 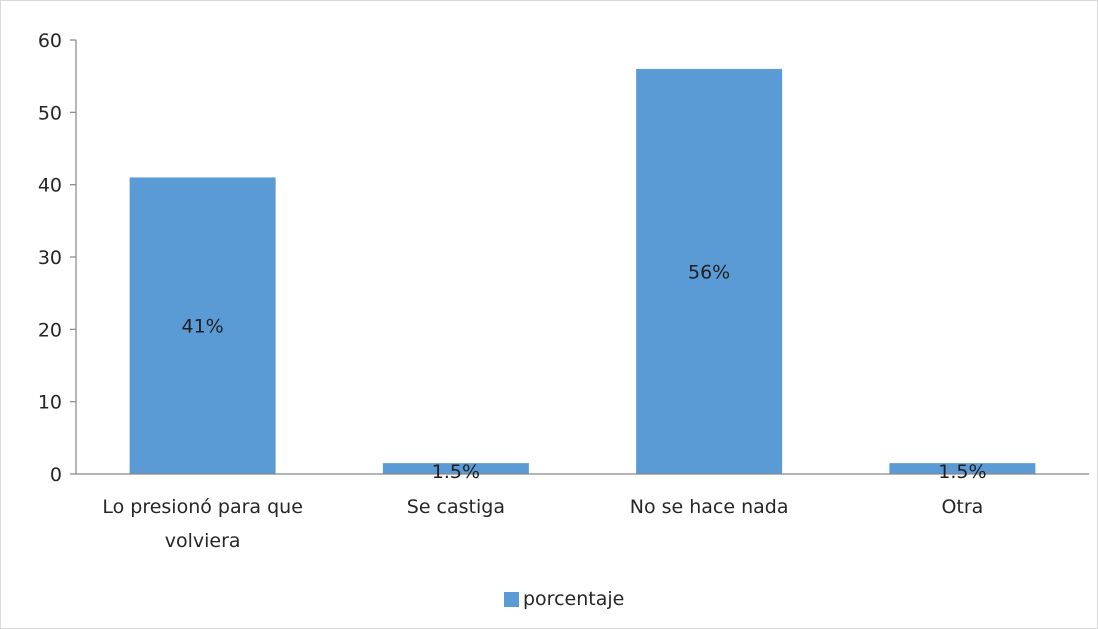 I want to click on x-category-label-line: Se castiga, so click(x=456, y=507).